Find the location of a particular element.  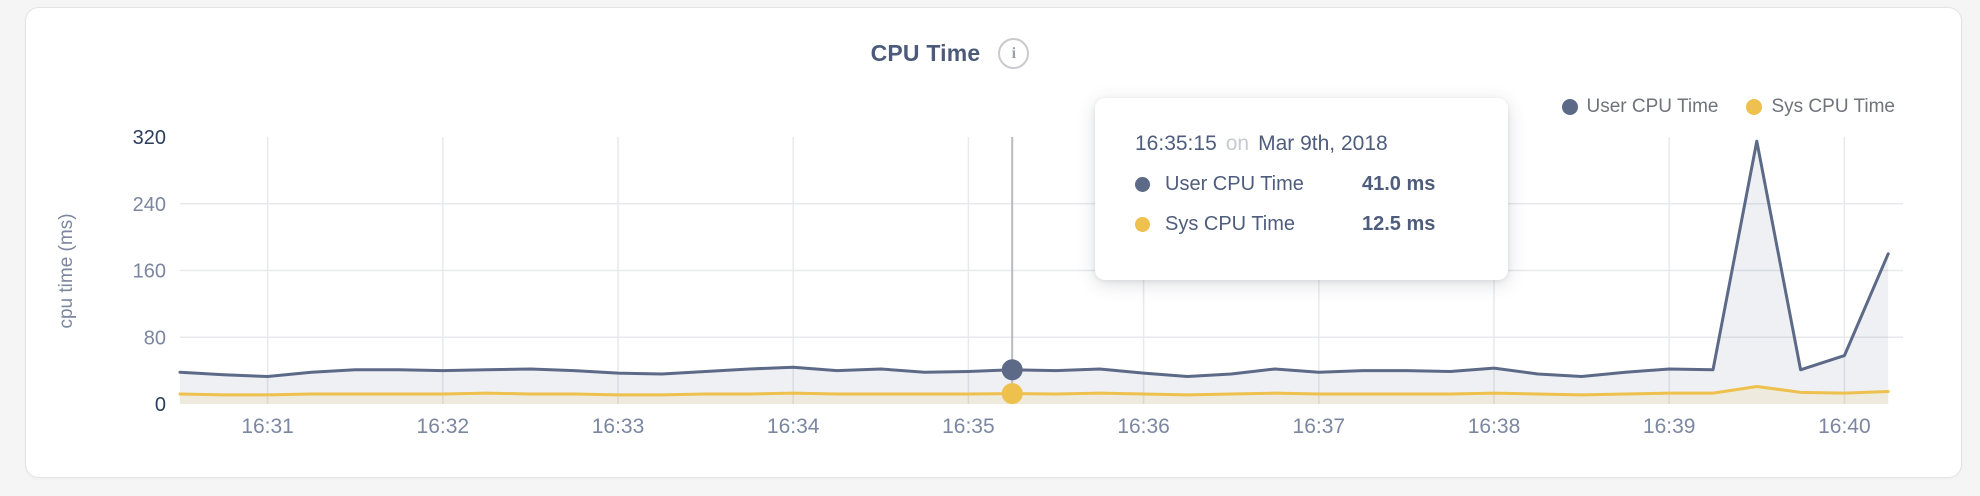

y-tick-label: 0 is located at coordinates (160, 405).